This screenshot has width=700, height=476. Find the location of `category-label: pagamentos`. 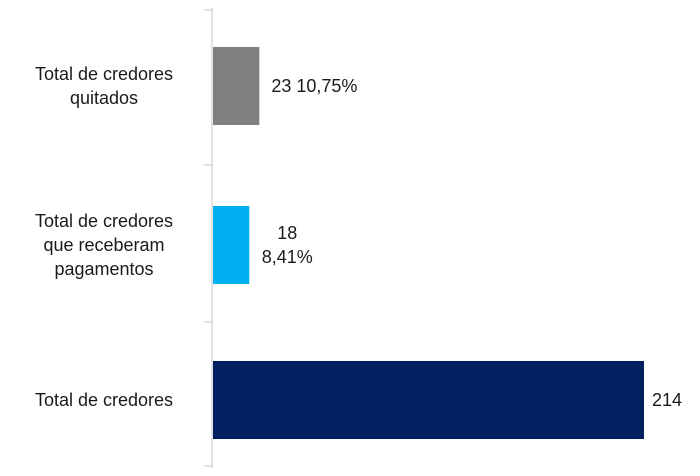

category-label: pagamentos is located at coordinates (103, 269).